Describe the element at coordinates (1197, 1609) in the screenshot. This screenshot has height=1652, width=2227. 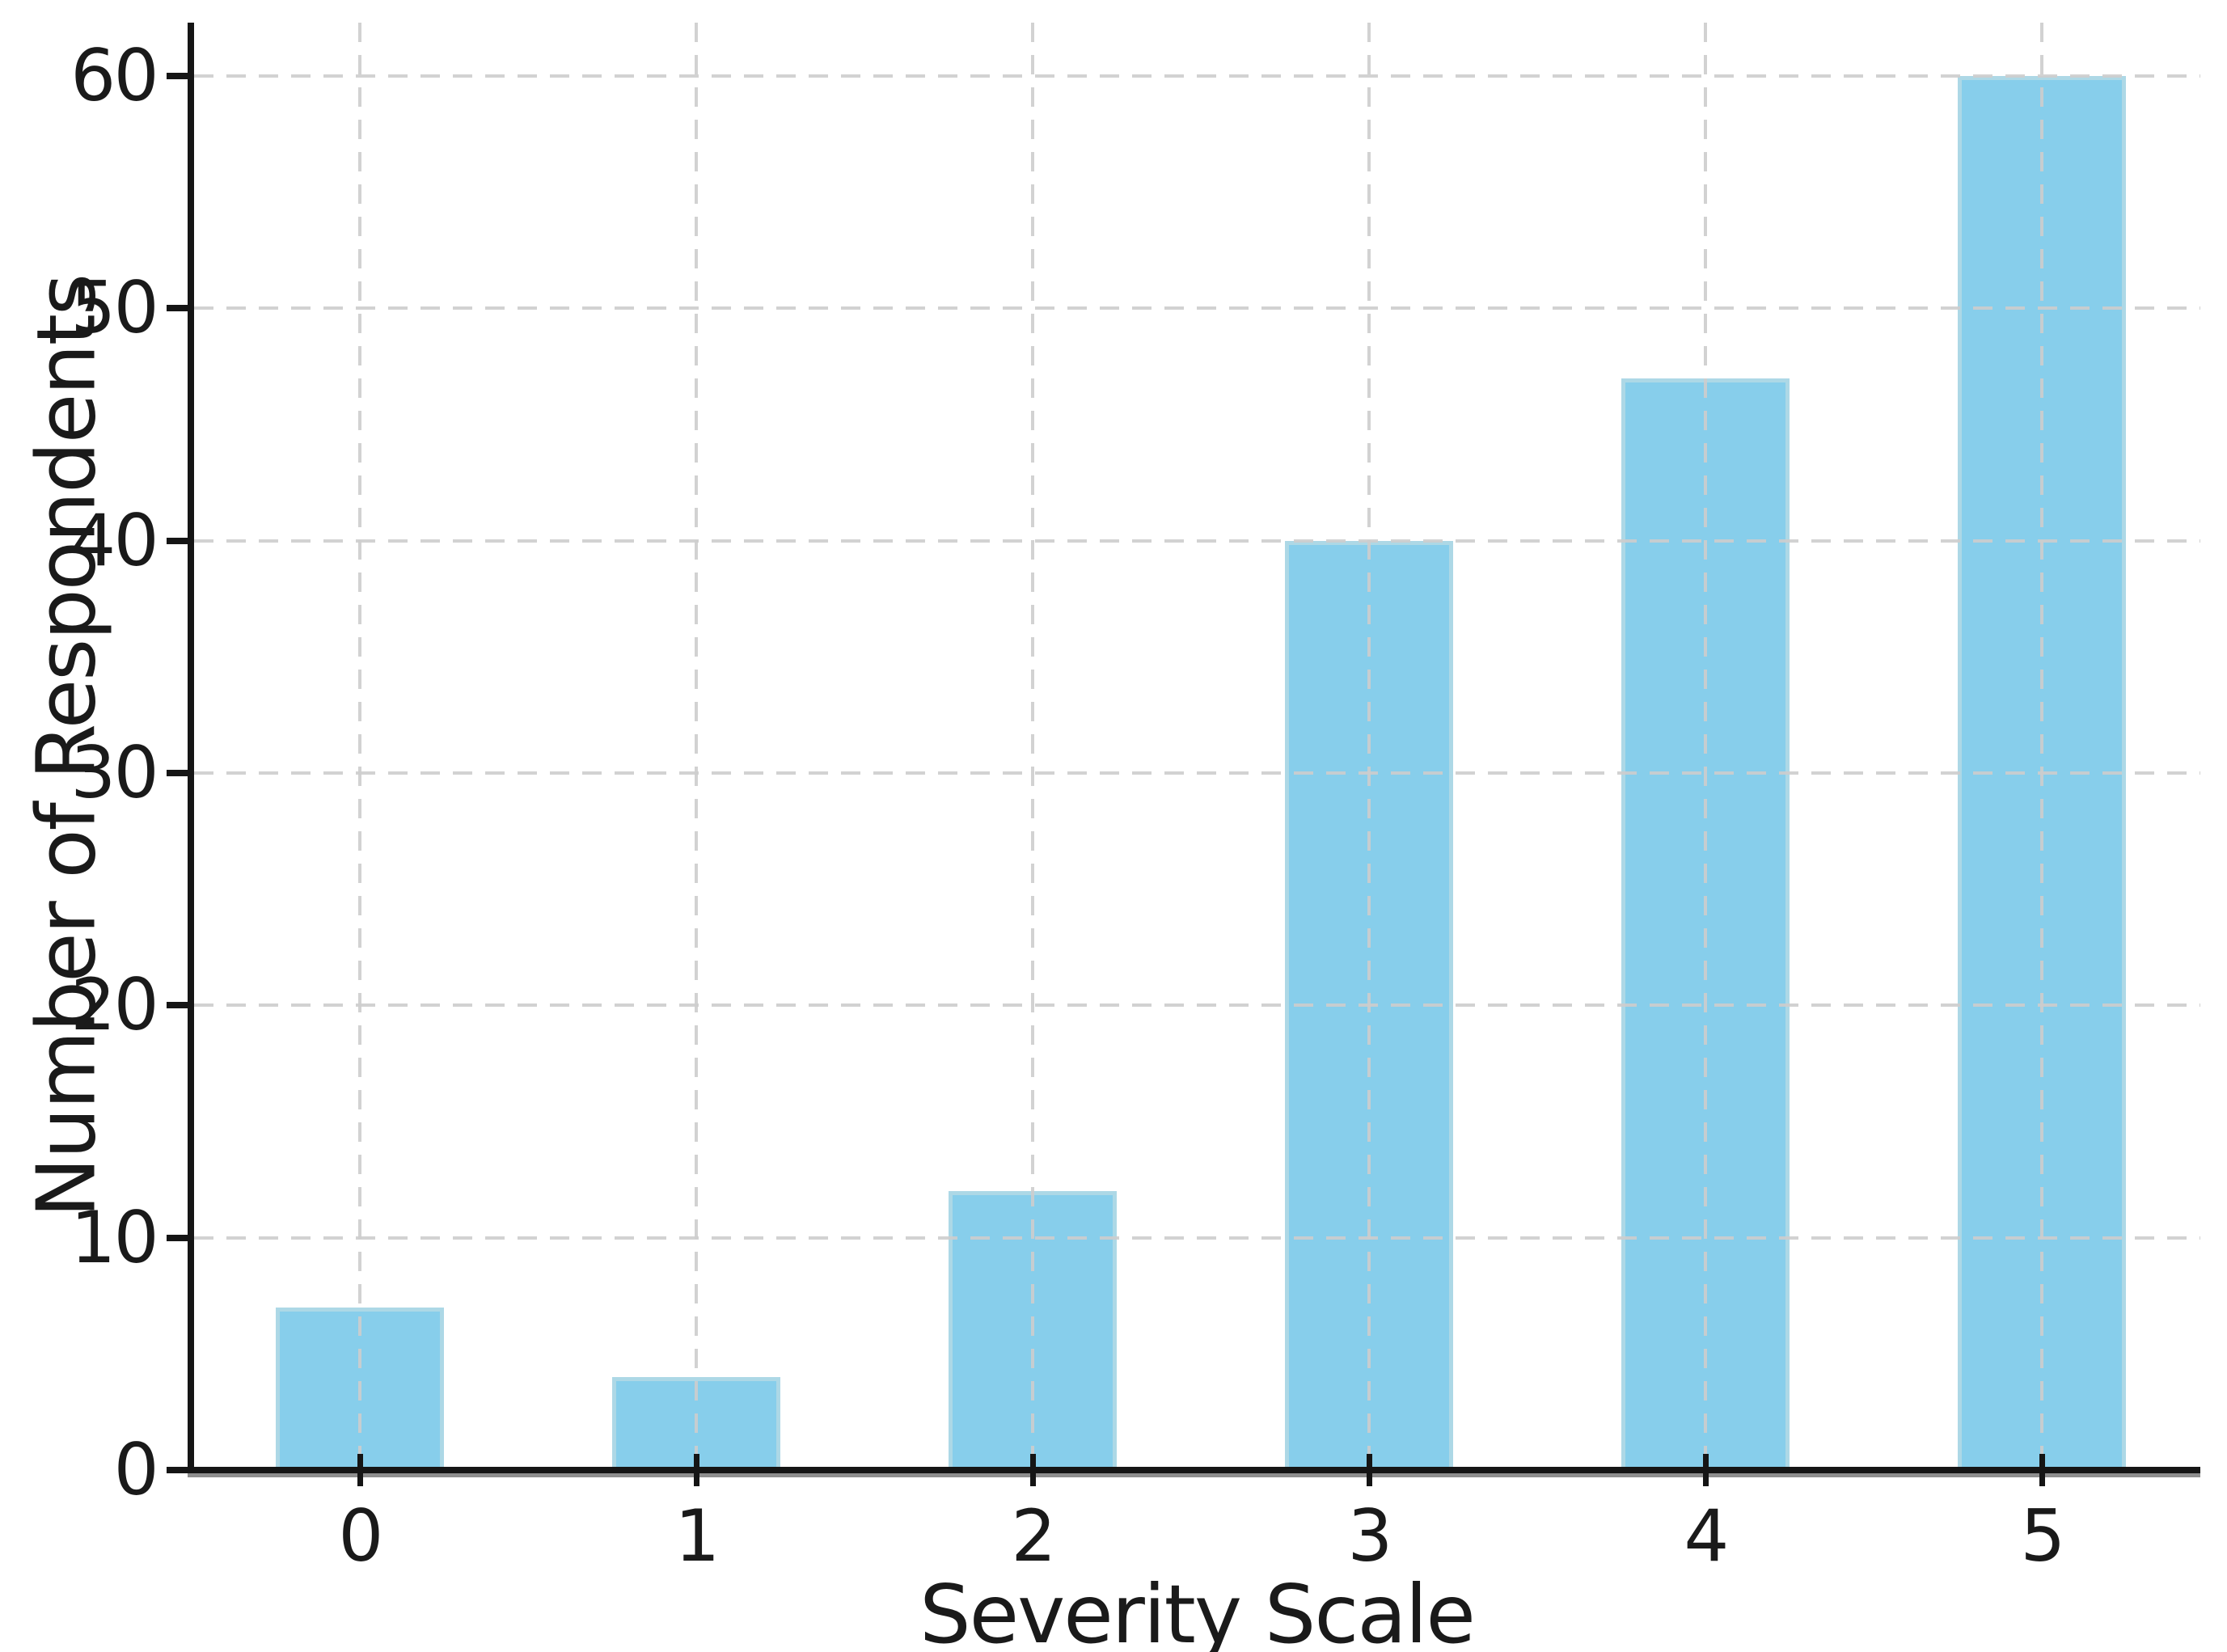
I see `x-axis-label: Severity Scale` at that location.